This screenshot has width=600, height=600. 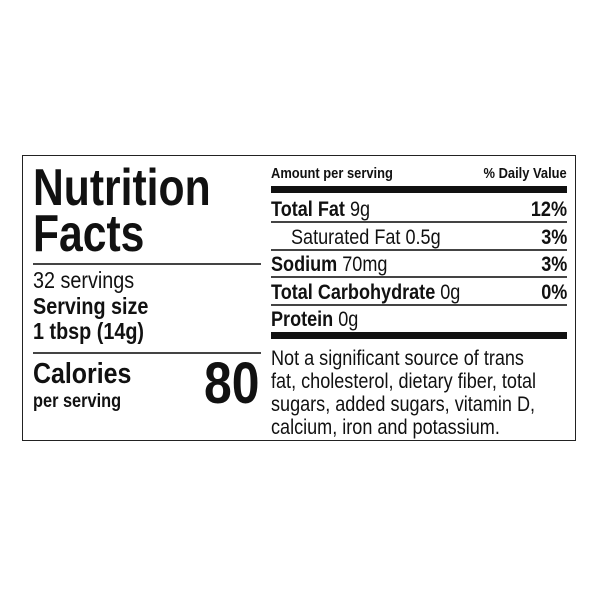 I want to click on nutrient-dv: 0%, so click(x=553, y=292).